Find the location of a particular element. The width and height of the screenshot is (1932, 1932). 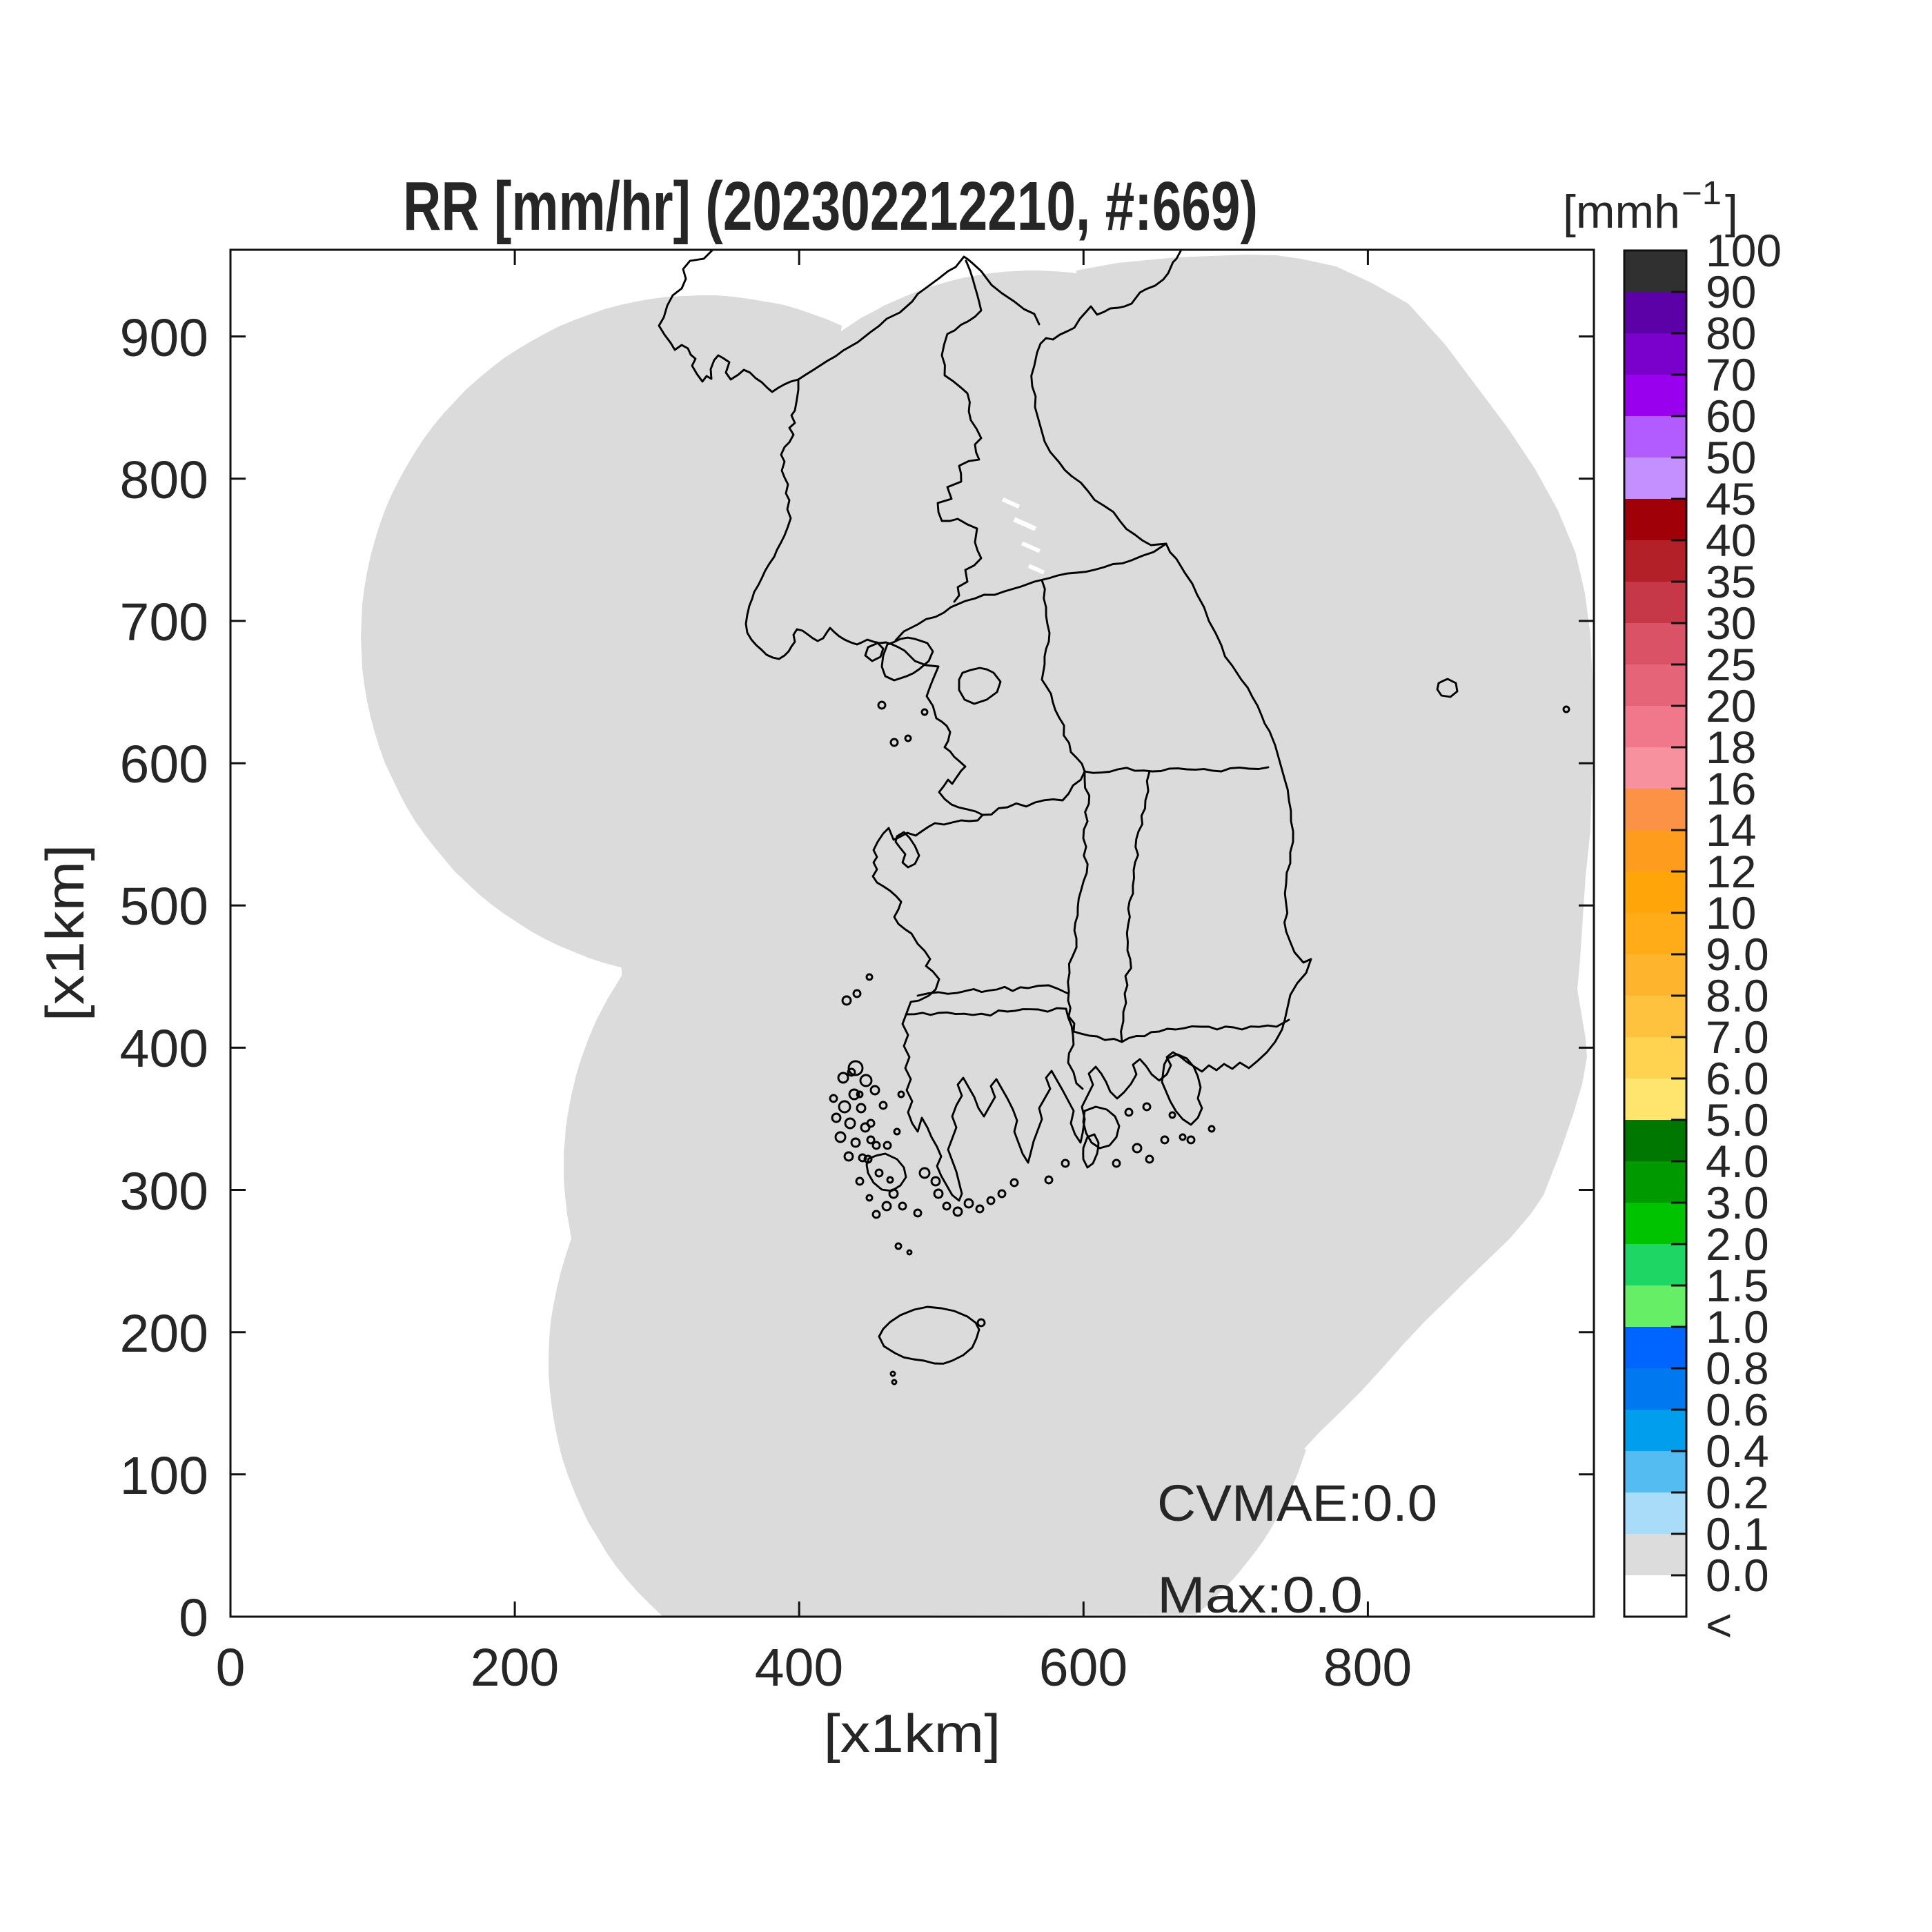

svg-text: CVMAE:0.0 is located at coordinates (1297, 1503).